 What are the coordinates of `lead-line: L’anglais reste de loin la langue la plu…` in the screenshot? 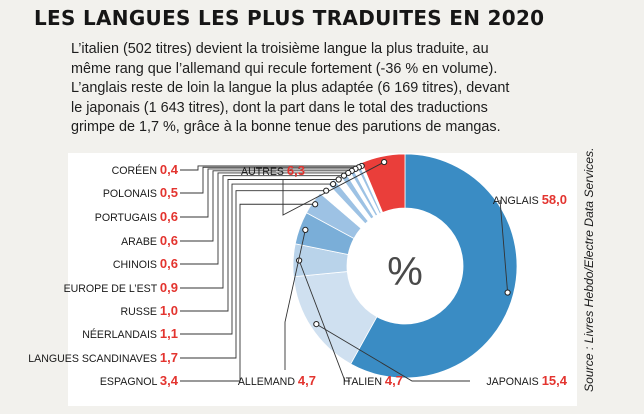 It's located at (290, 88).